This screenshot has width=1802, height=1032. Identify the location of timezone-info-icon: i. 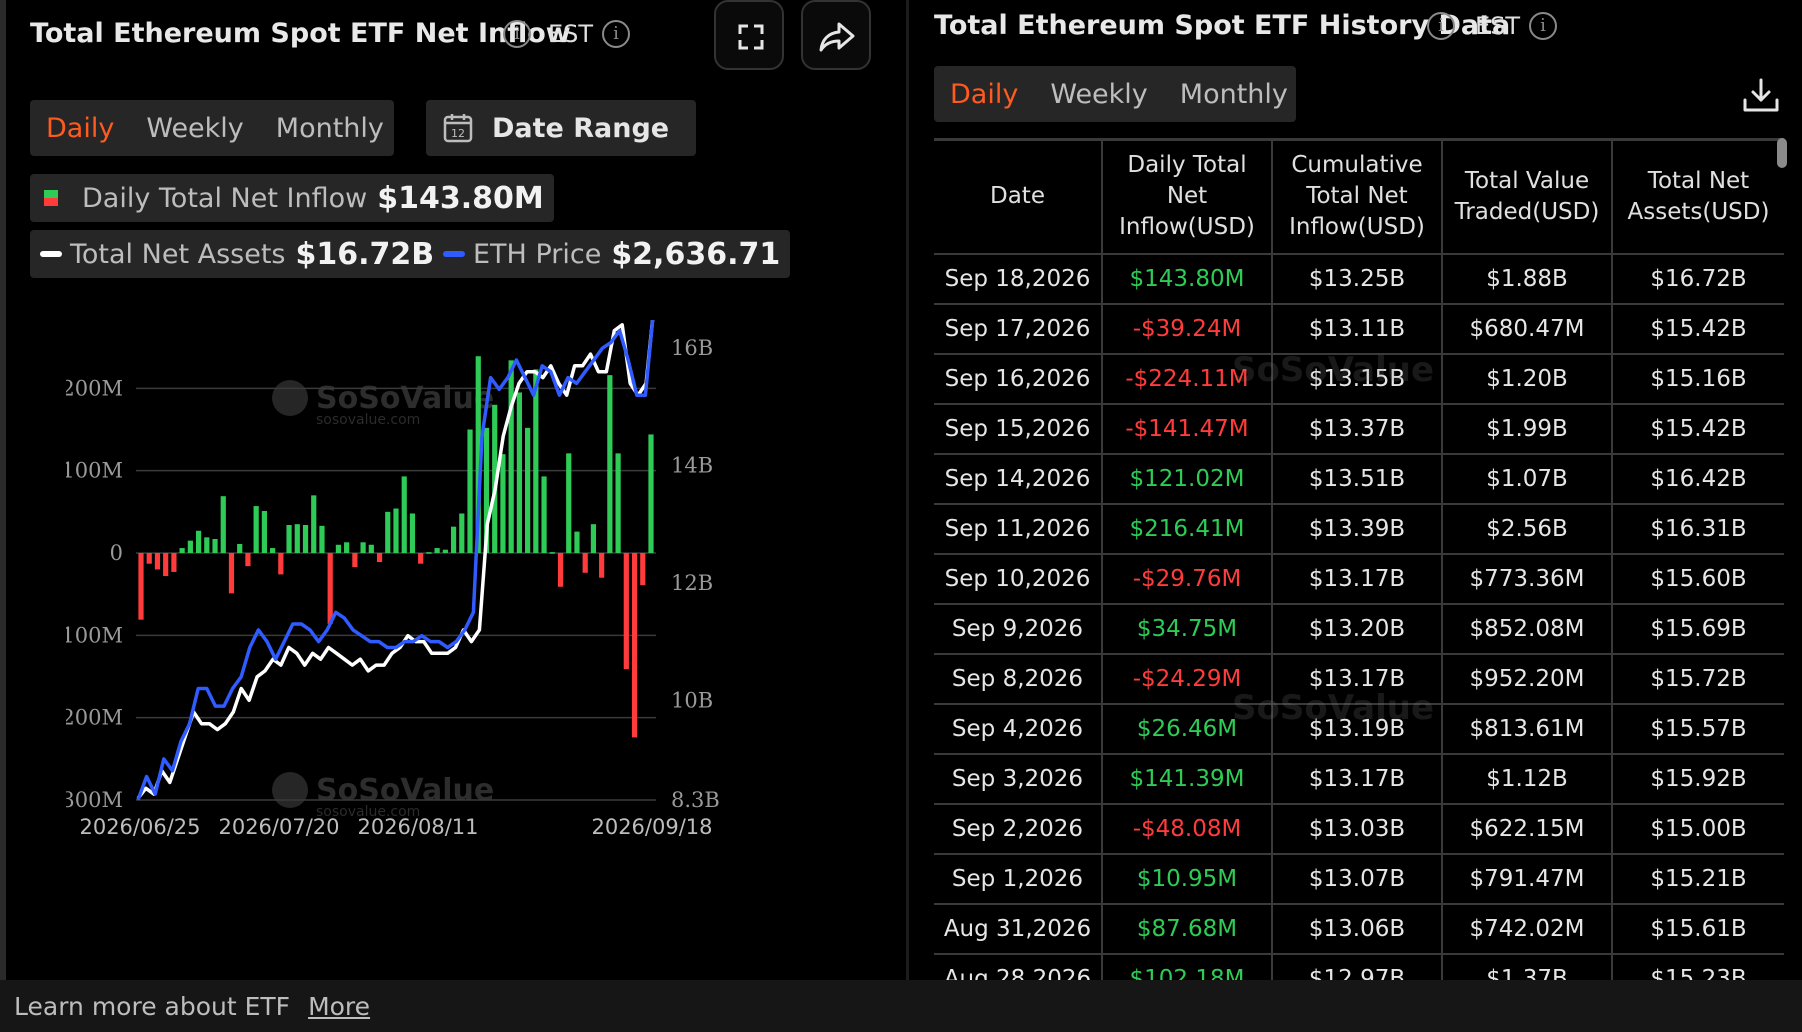
(616, 34).